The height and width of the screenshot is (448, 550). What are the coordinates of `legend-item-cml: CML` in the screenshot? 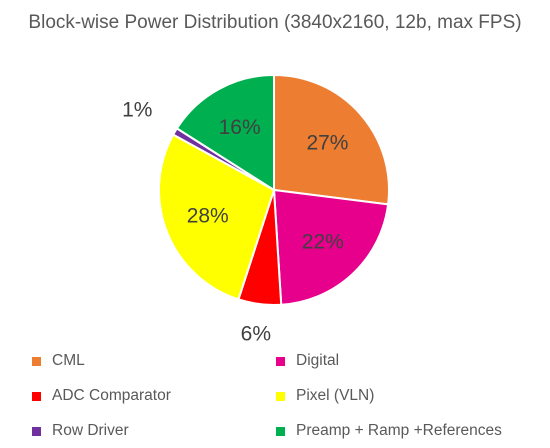 It's located at (154, 361).